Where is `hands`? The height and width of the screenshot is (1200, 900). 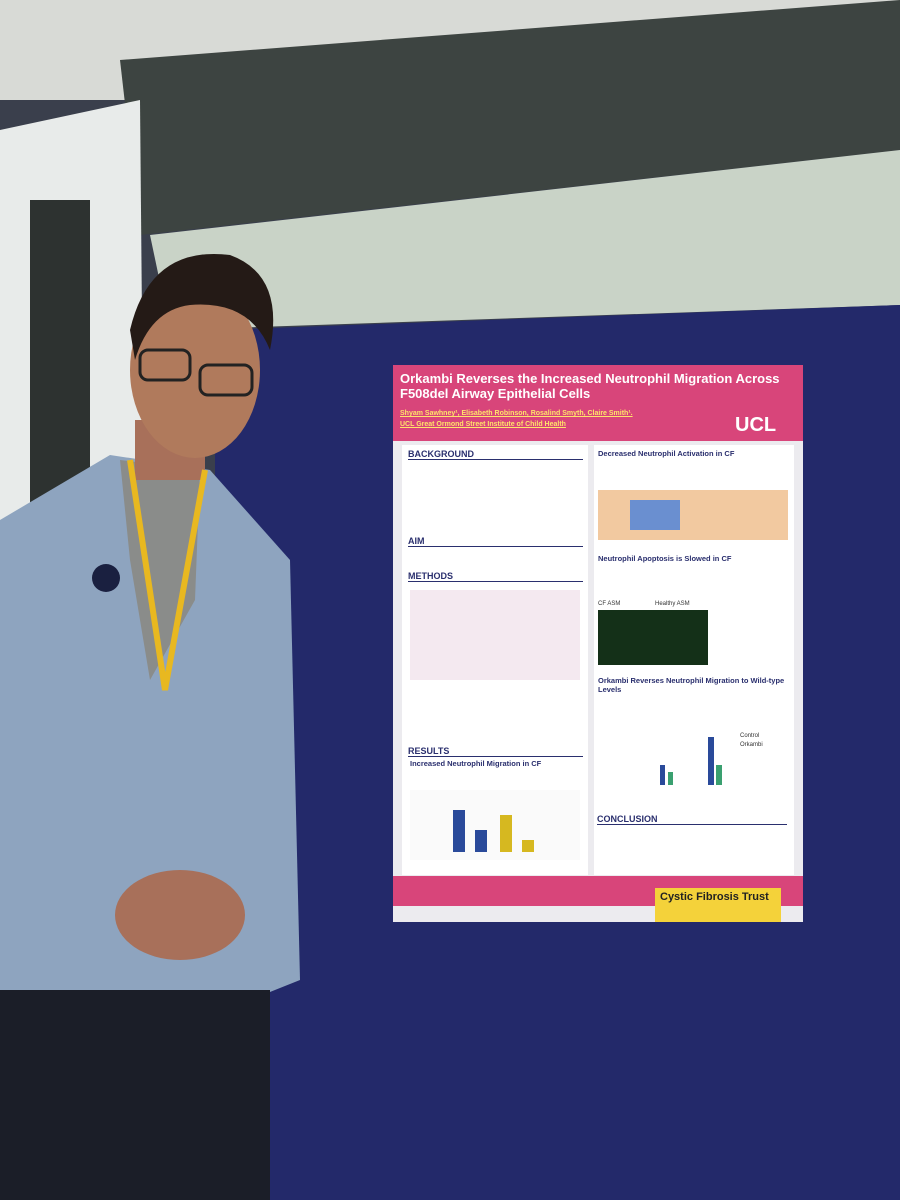 hands is located at coordinates (180, 915).